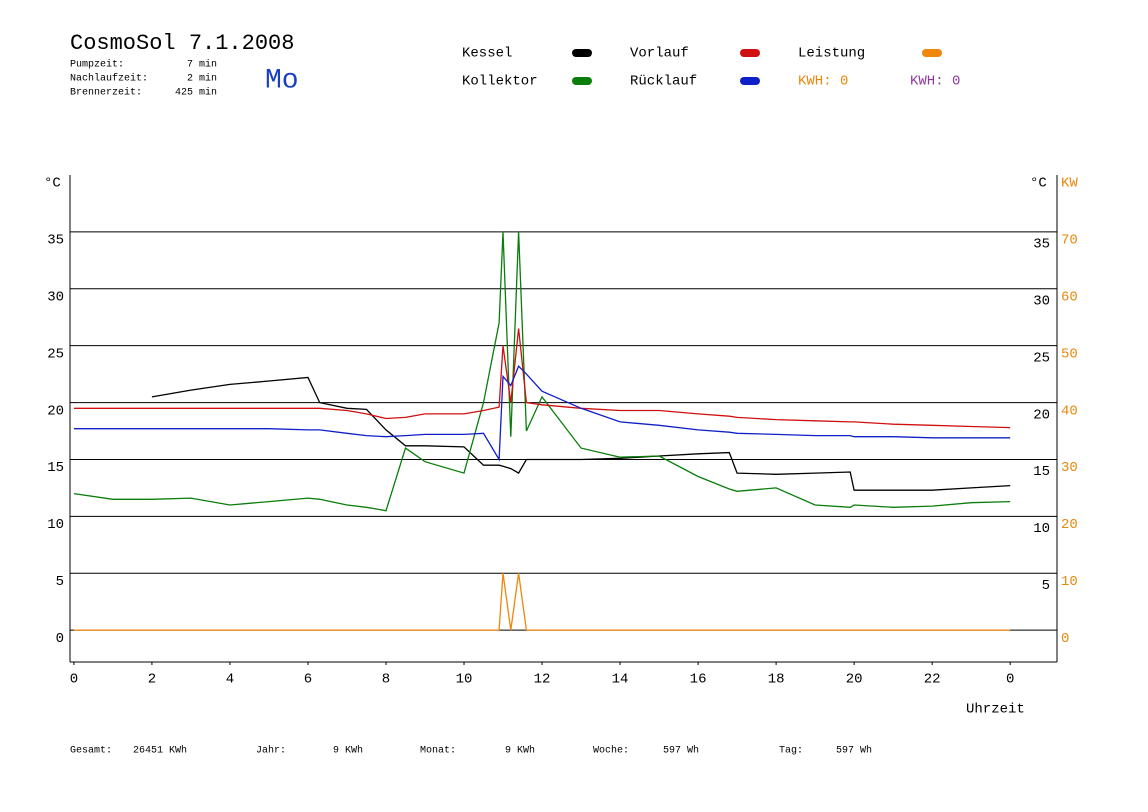 The width and height of the screenshot is (1148, 812). What do you see at coordinates (152, 680) in the screenshot?
I see `x-tick-label: 2` at bounding box center [152, 680].